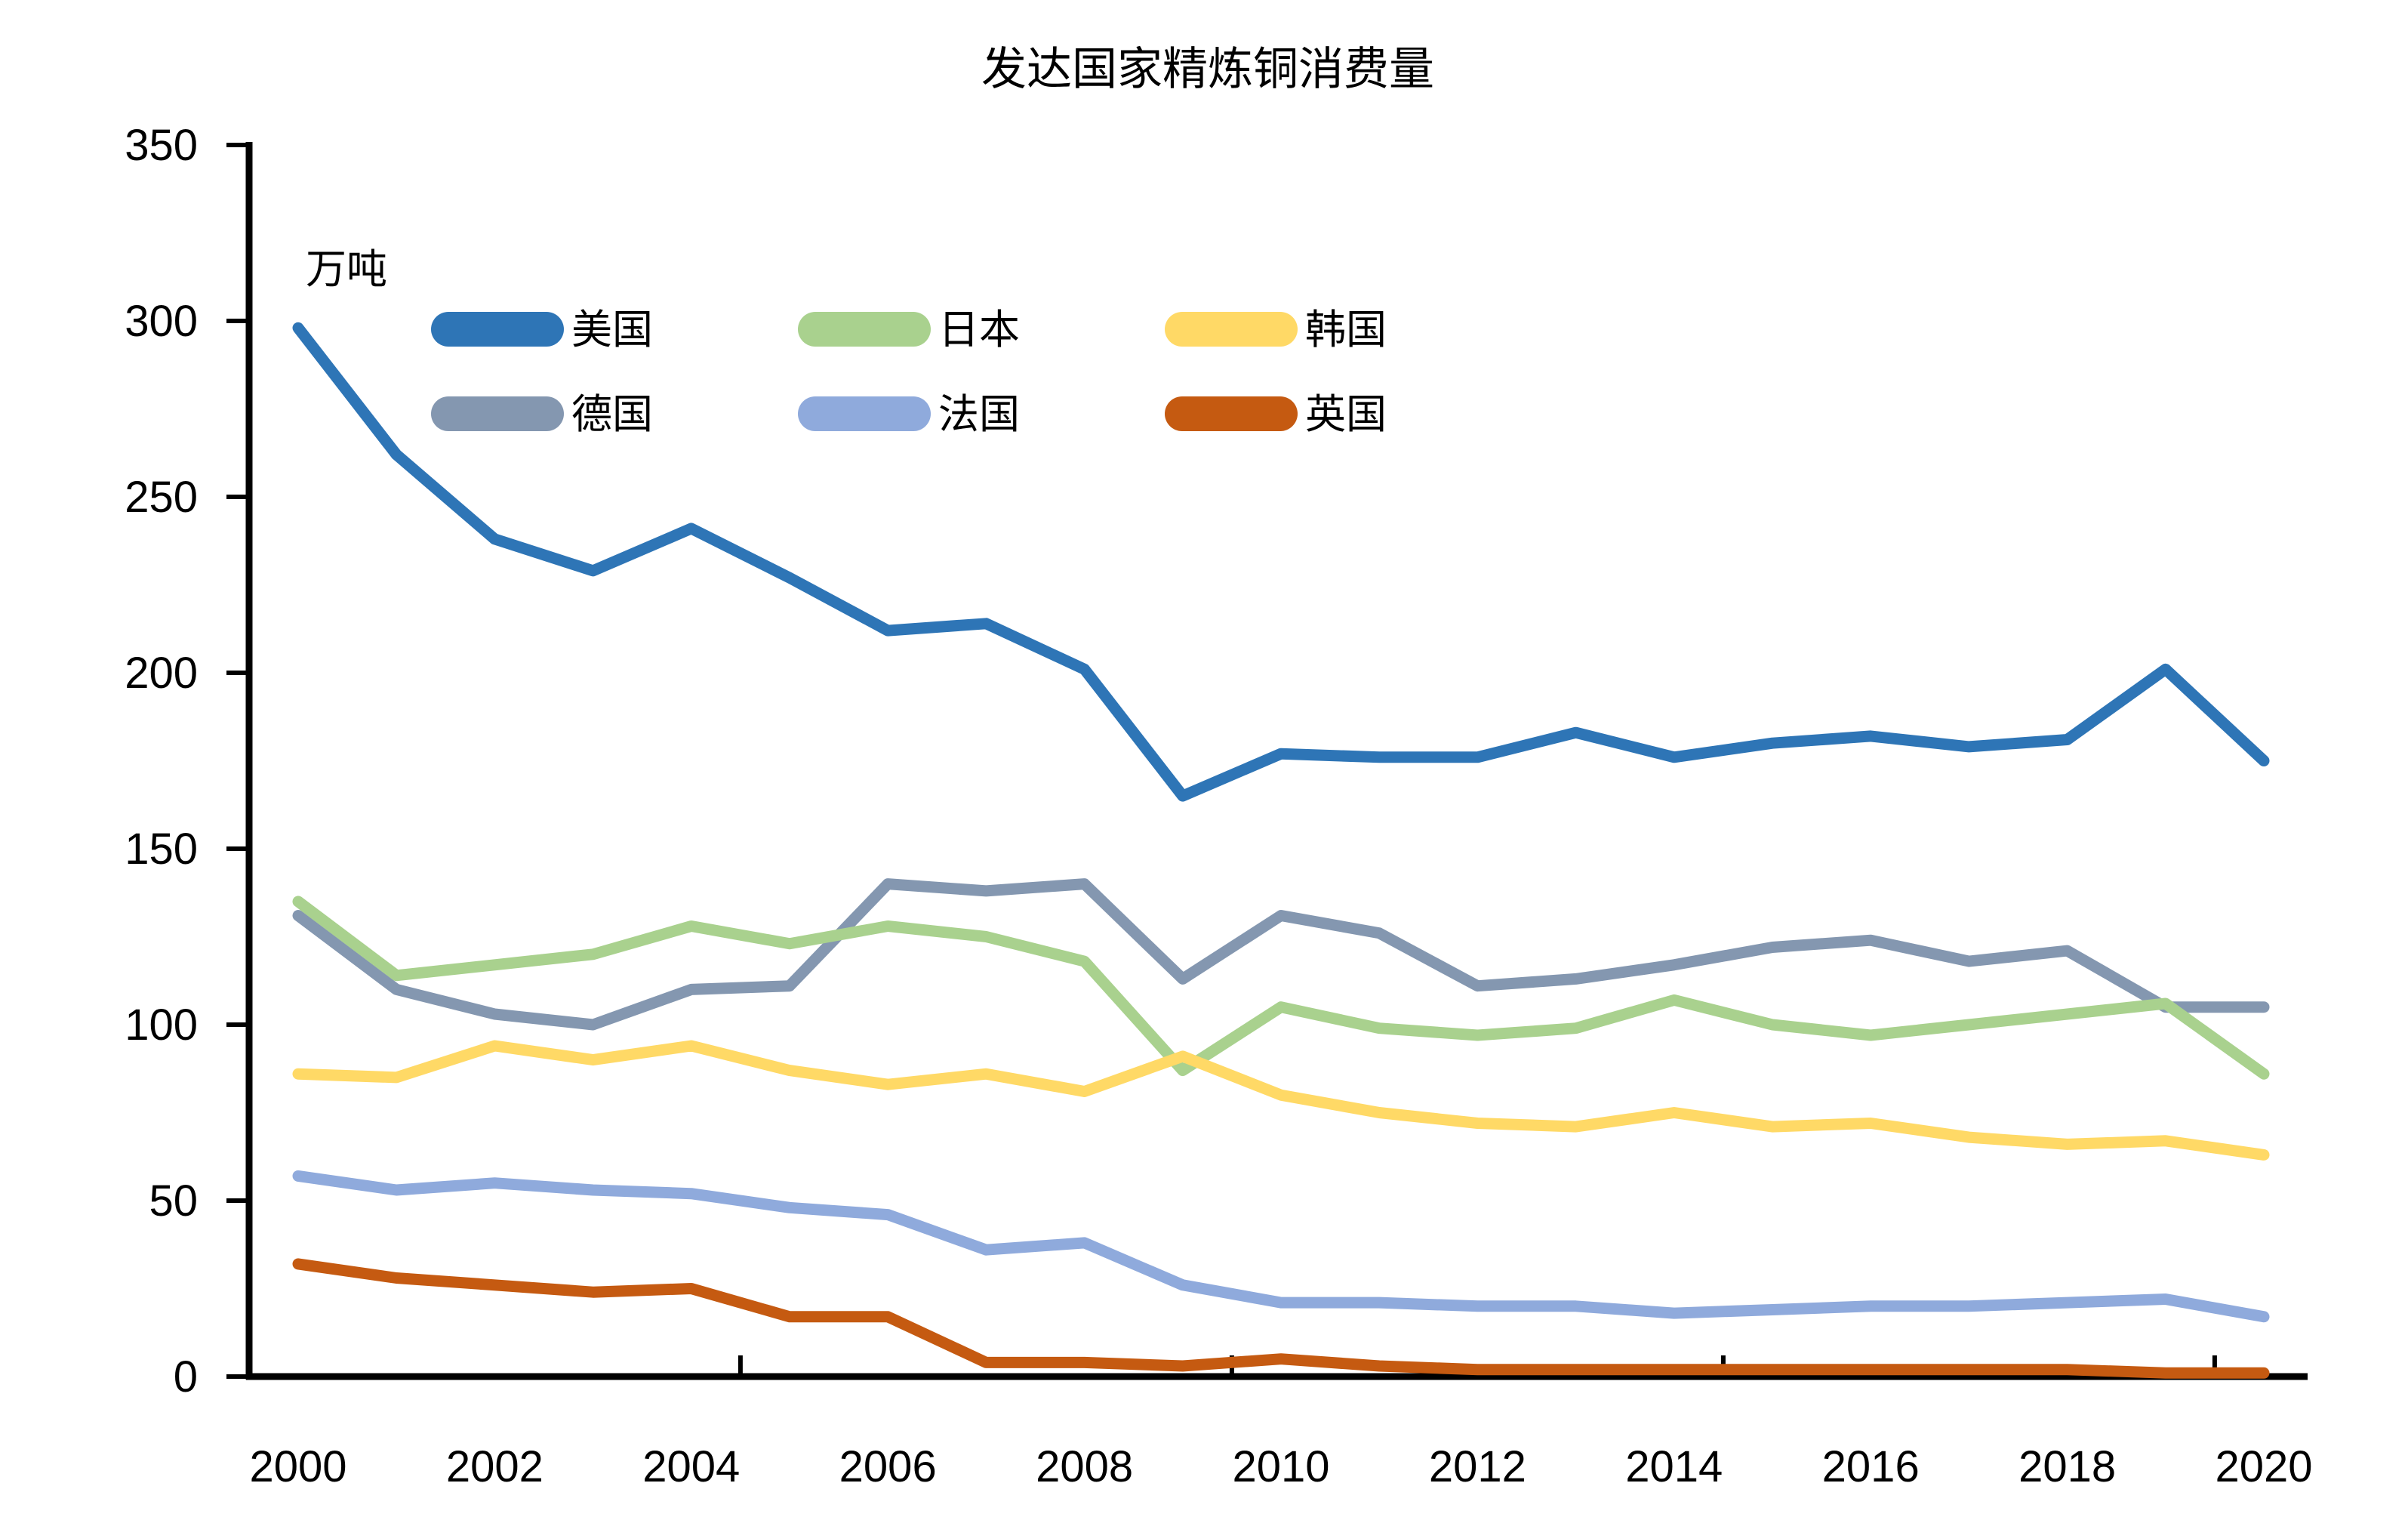  Describe the element at coordinates (865, 413) in the screenshot. I see `legend-key-france` at that location.